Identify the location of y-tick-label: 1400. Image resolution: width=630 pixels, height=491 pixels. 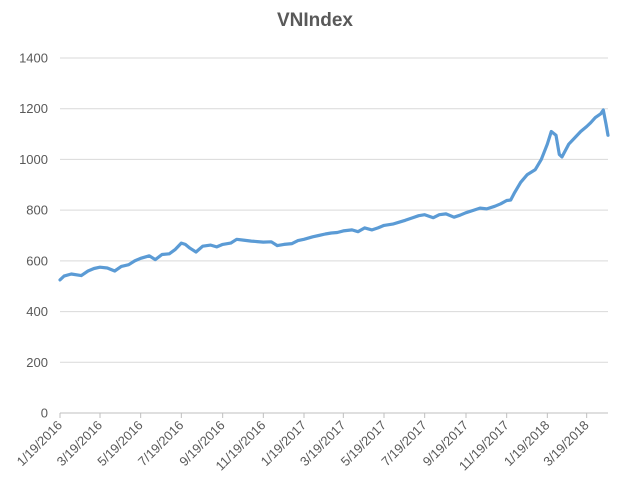
(33, 58).